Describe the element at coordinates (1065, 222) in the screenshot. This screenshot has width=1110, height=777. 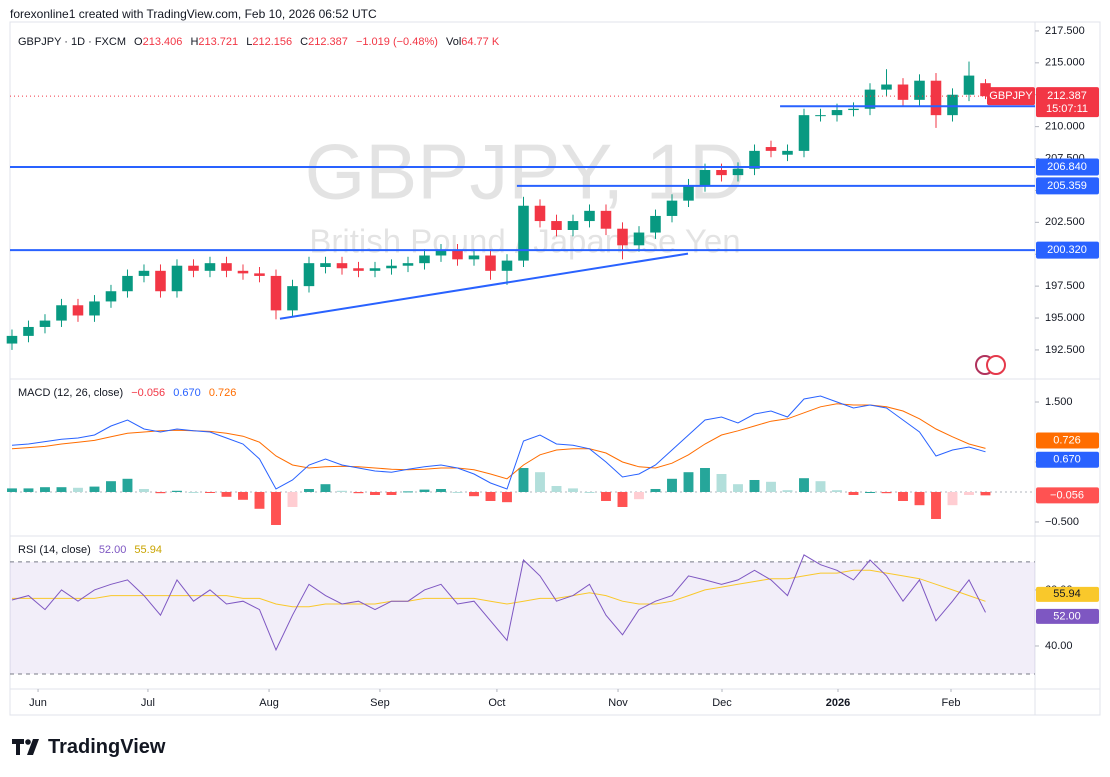
I see `y-tick-label: 202.500` at that location.